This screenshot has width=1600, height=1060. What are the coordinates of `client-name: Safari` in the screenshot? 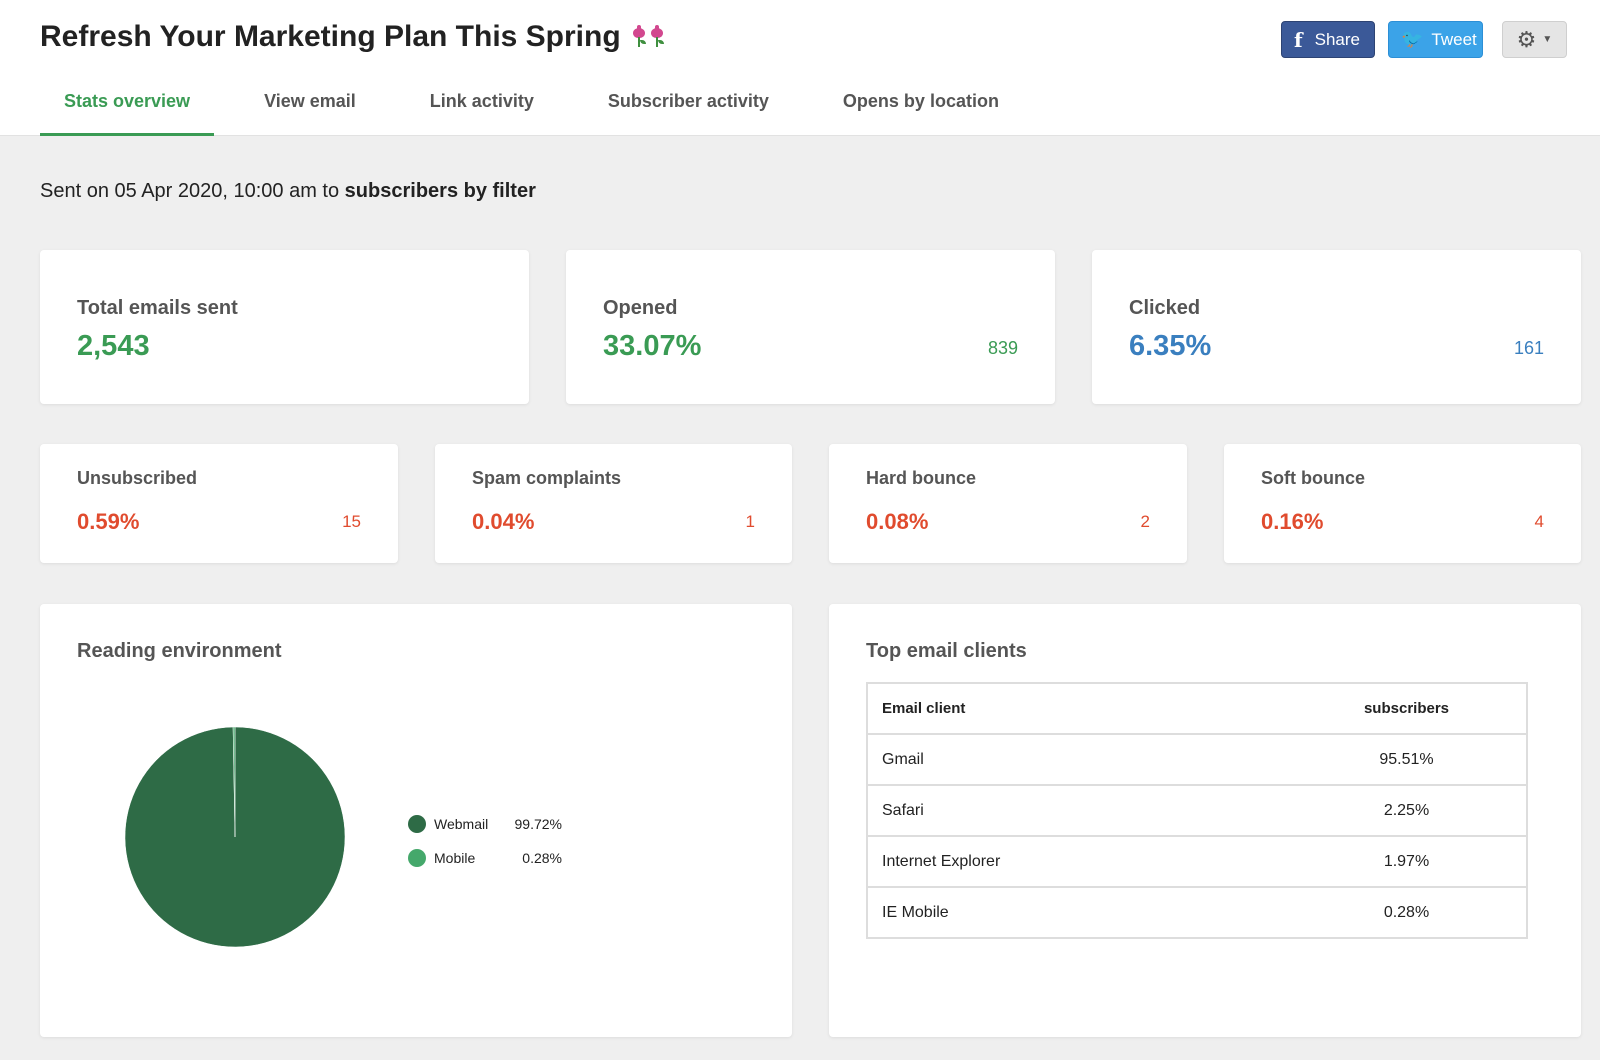 It's located at (1077, 811).